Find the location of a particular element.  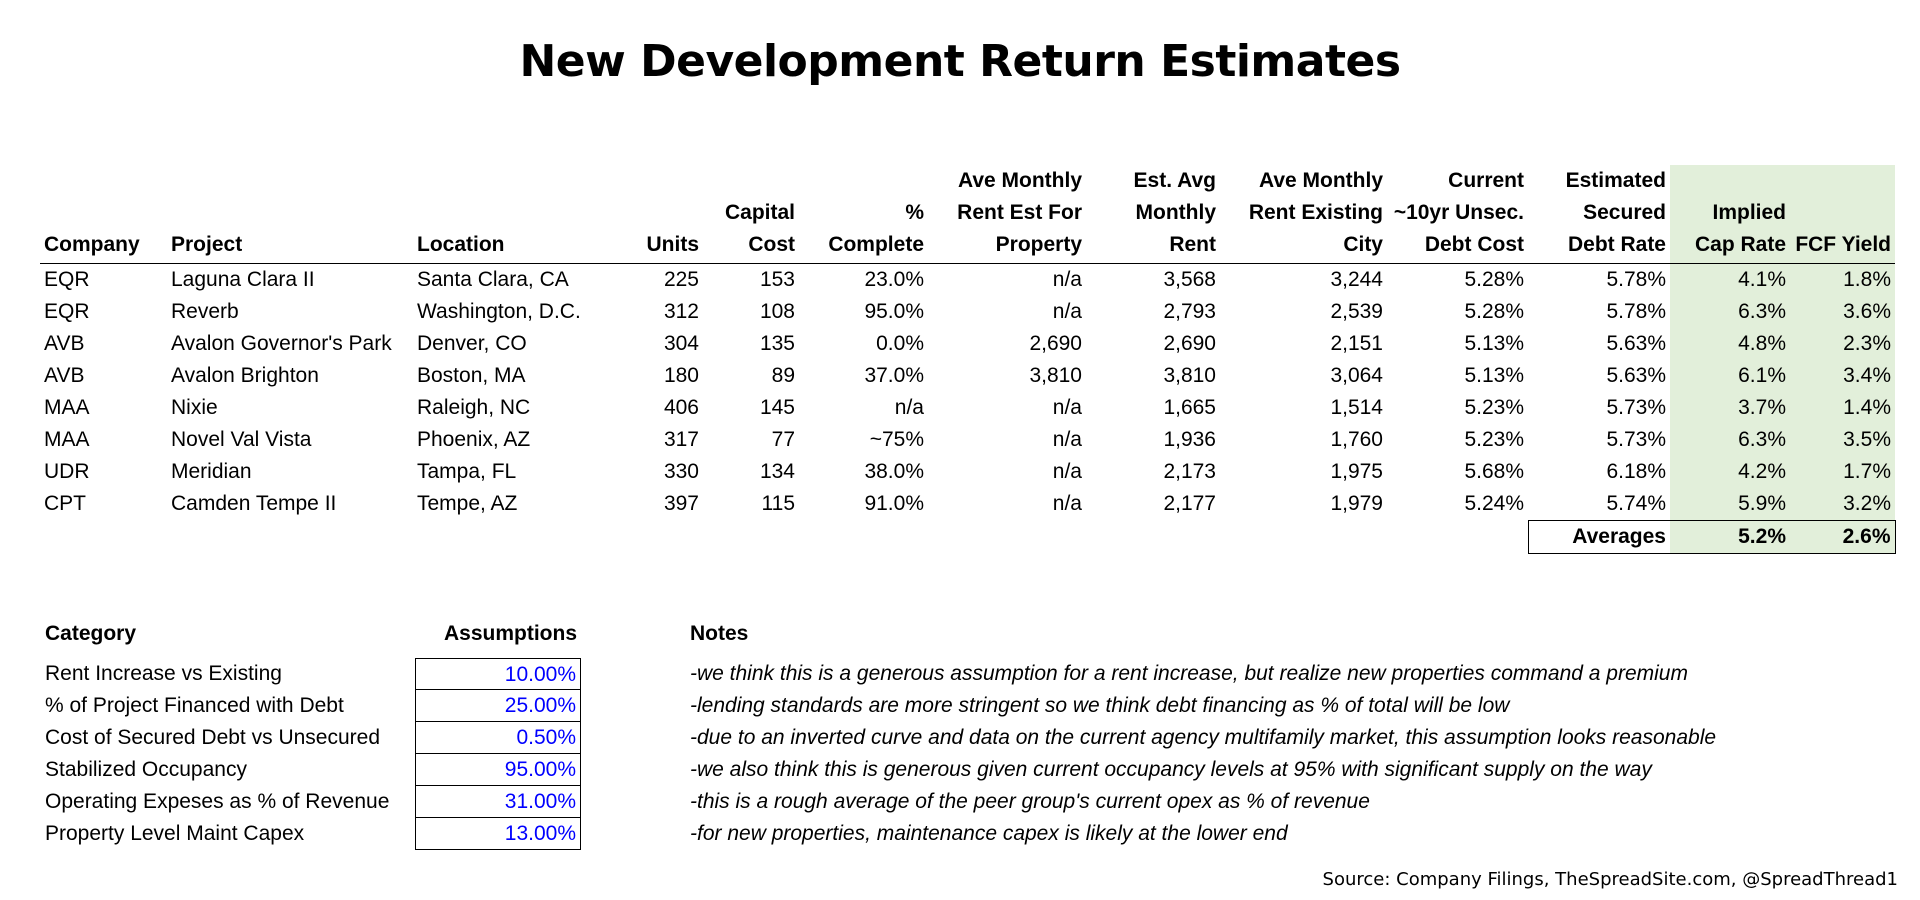

table-cell: Raleigh, NC is located at coordinates (474, 407).